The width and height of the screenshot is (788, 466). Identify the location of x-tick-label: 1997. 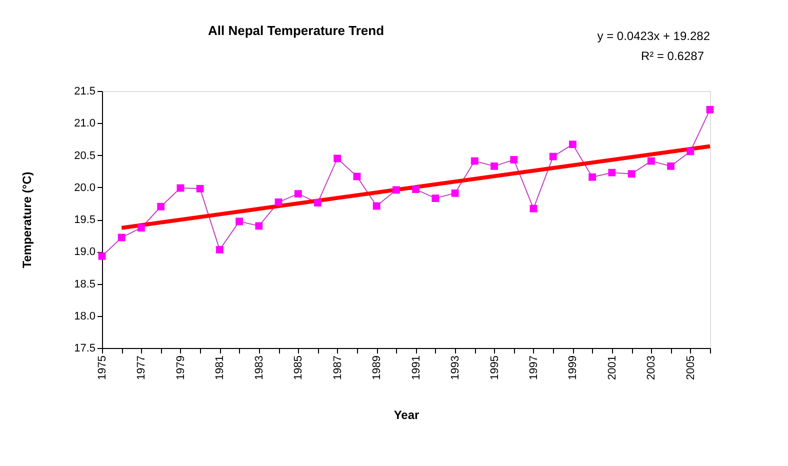
(534, 368).